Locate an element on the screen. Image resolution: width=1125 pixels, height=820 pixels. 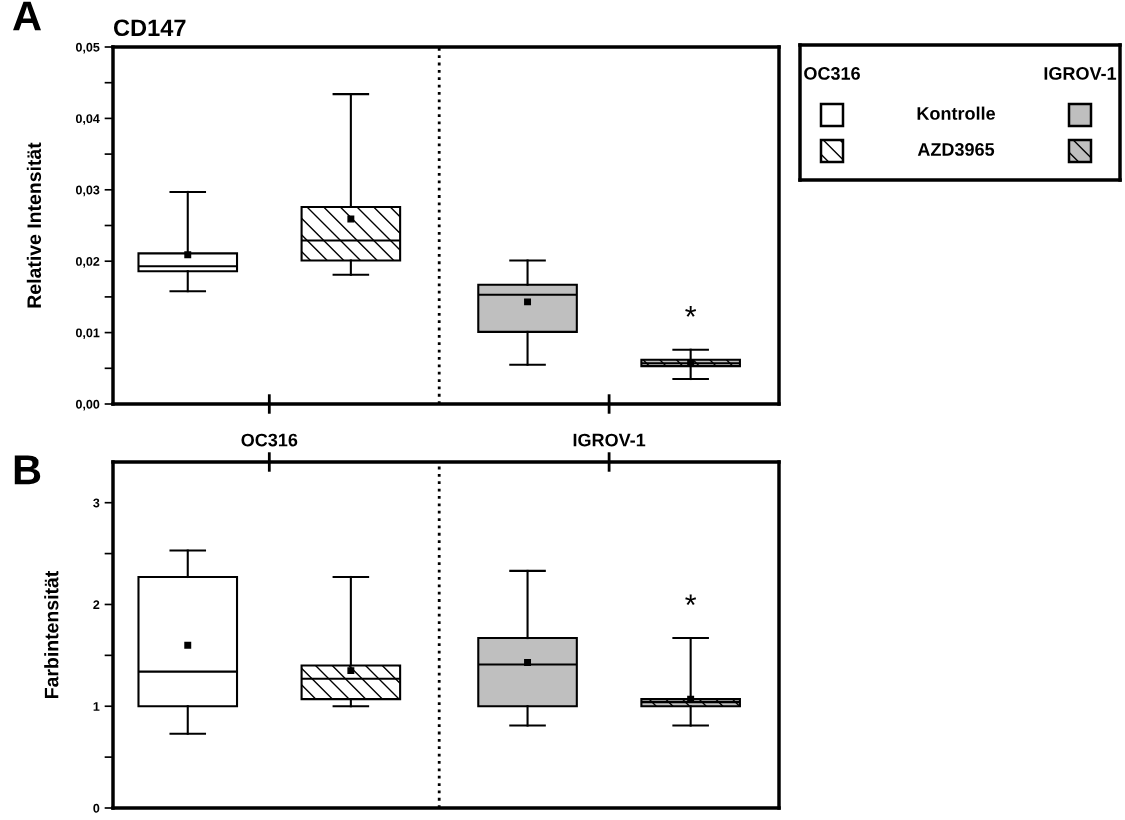
y-tick-label: 0,01 is located at coordinates (87, 334).